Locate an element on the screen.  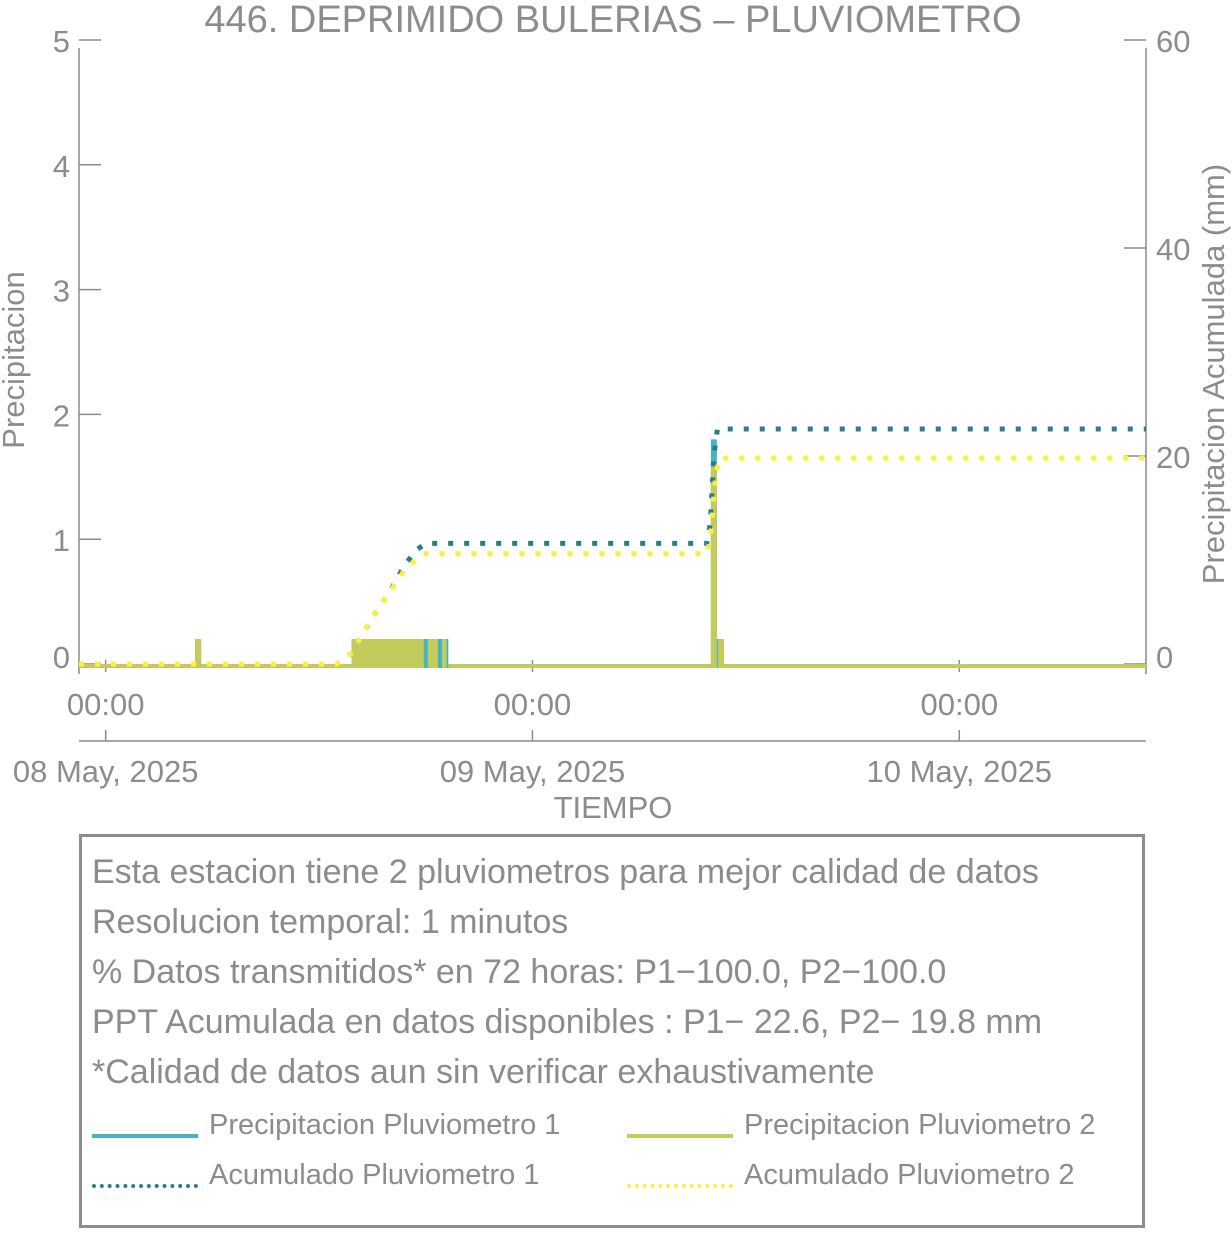
legend-label-acc2: Acumulado Pluviometro 2 is located at coordinates (909, 1175).